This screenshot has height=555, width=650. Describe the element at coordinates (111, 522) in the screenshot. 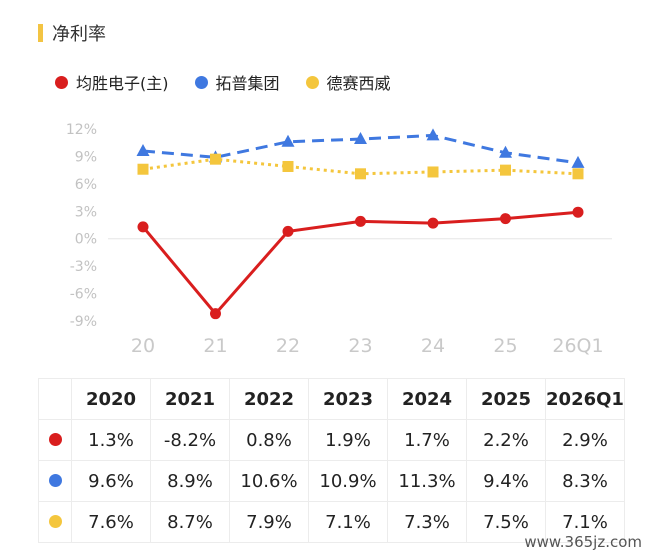

I see `table-cell: 7.6%` at that location.